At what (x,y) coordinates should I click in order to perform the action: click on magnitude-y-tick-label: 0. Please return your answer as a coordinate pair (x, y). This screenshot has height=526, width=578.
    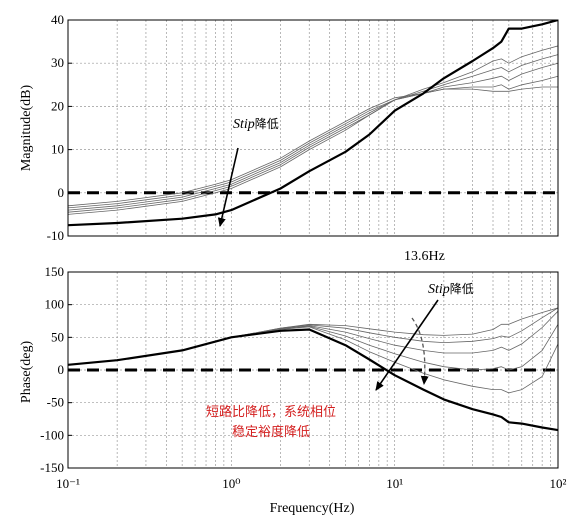
    Looking at the image, I should click on (61, 192).